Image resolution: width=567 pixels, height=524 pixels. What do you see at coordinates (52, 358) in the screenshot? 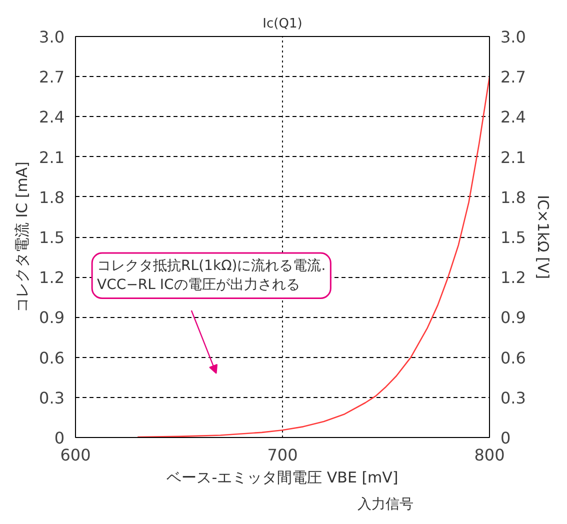
I see `y-tick-label: 0.6` at bounding box center [52, 358].